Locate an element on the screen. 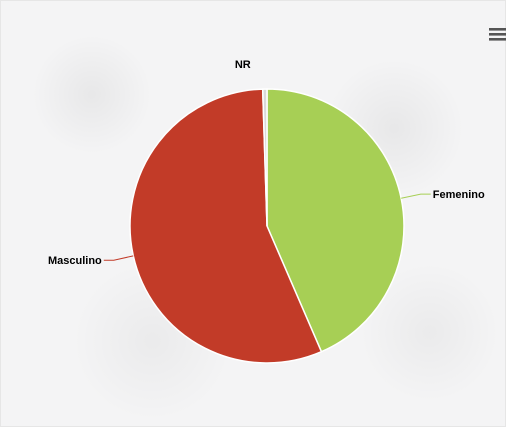 The width and height of the screenshot is (506, 428). label-connector-femenino is located at coordinates (416, 196).